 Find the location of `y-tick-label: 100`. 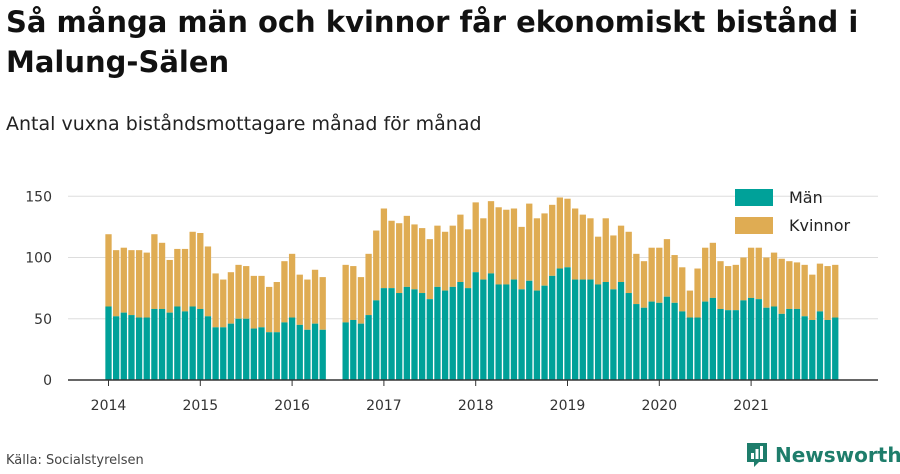

y-tick-label: 100 is located at coordinates (38, 259).